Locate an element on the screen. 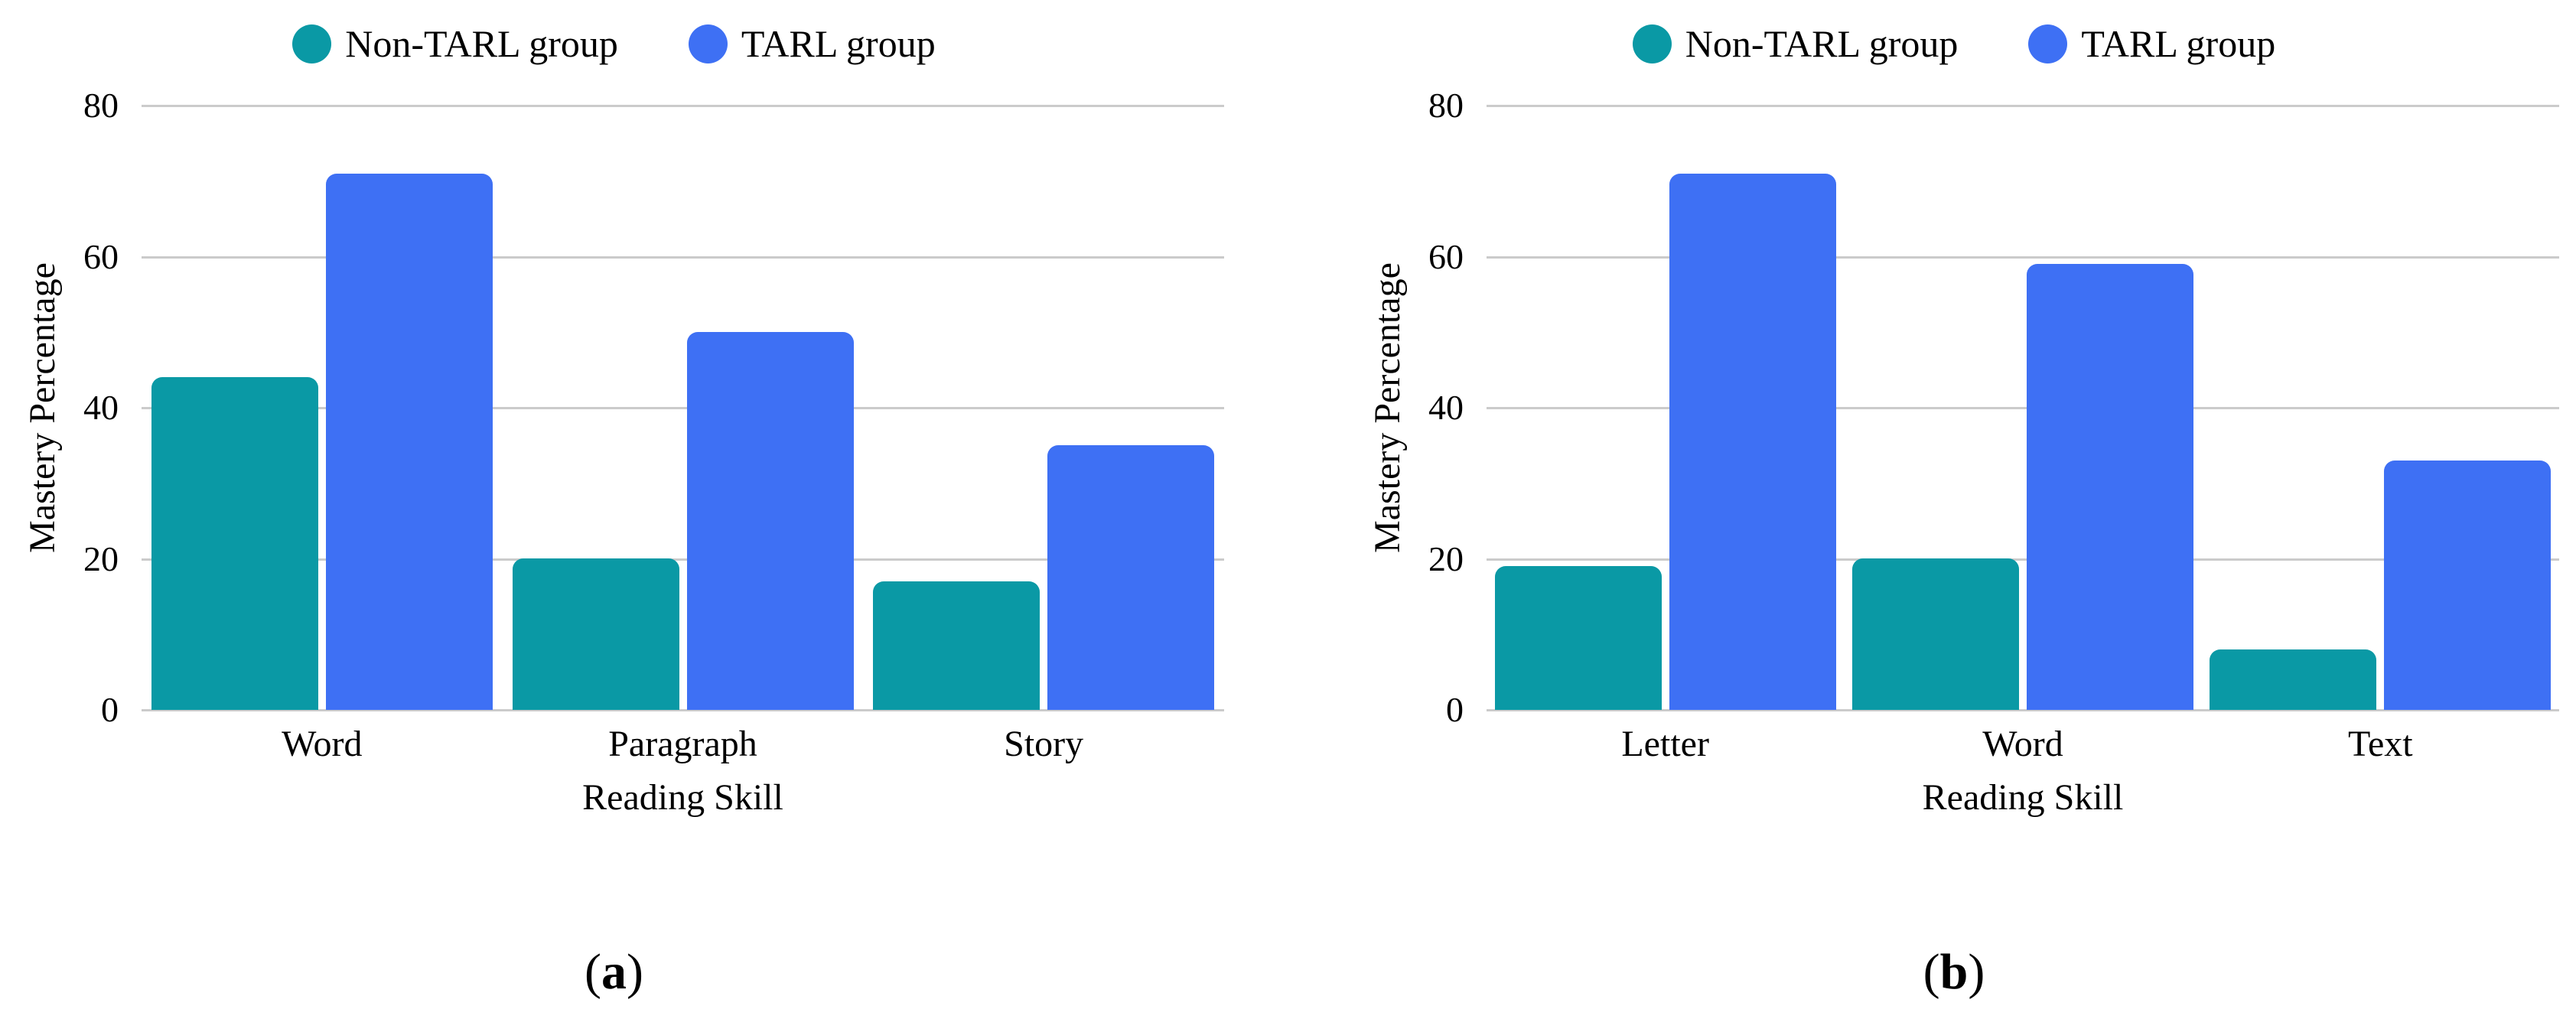 The image size is (2576, 1022). bar-tarl-group-letter is located at coordinates (1753, 442).